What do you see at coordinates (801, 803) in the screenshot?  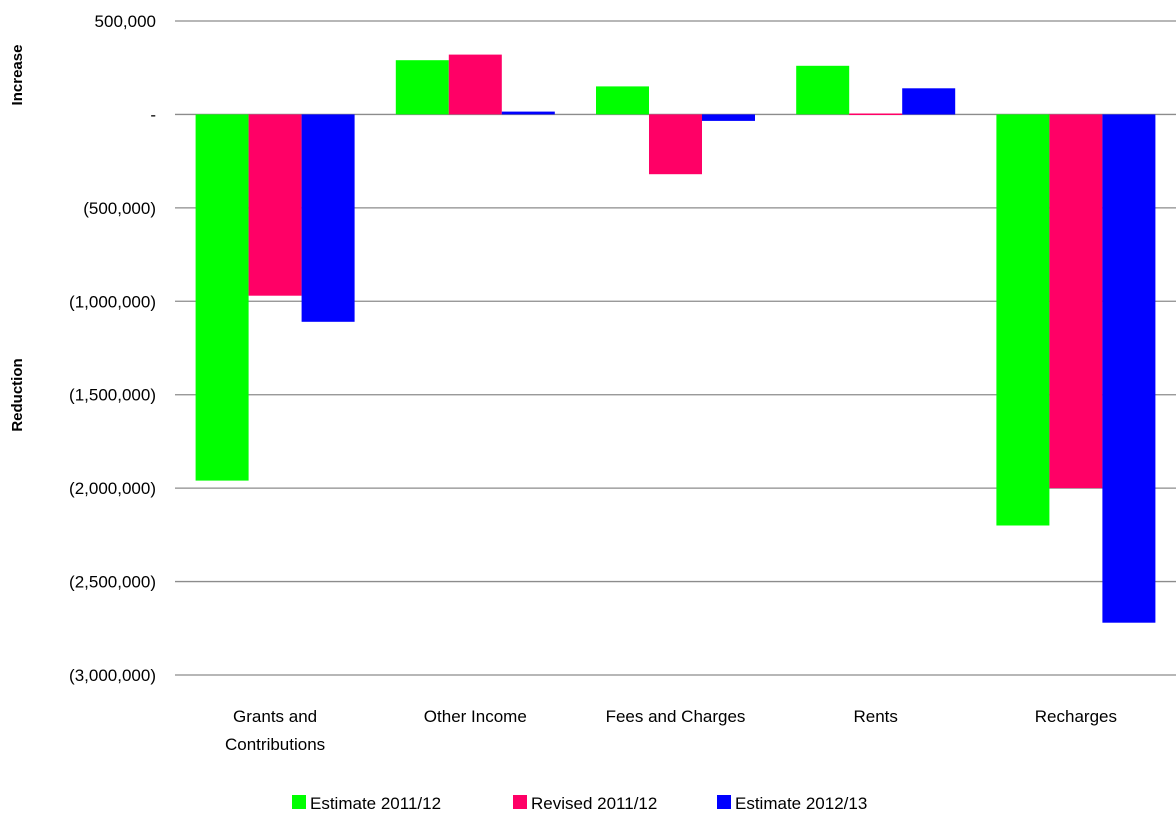 I see `legend-label: Estimate 2012/13` at bounding box center [801, 803].